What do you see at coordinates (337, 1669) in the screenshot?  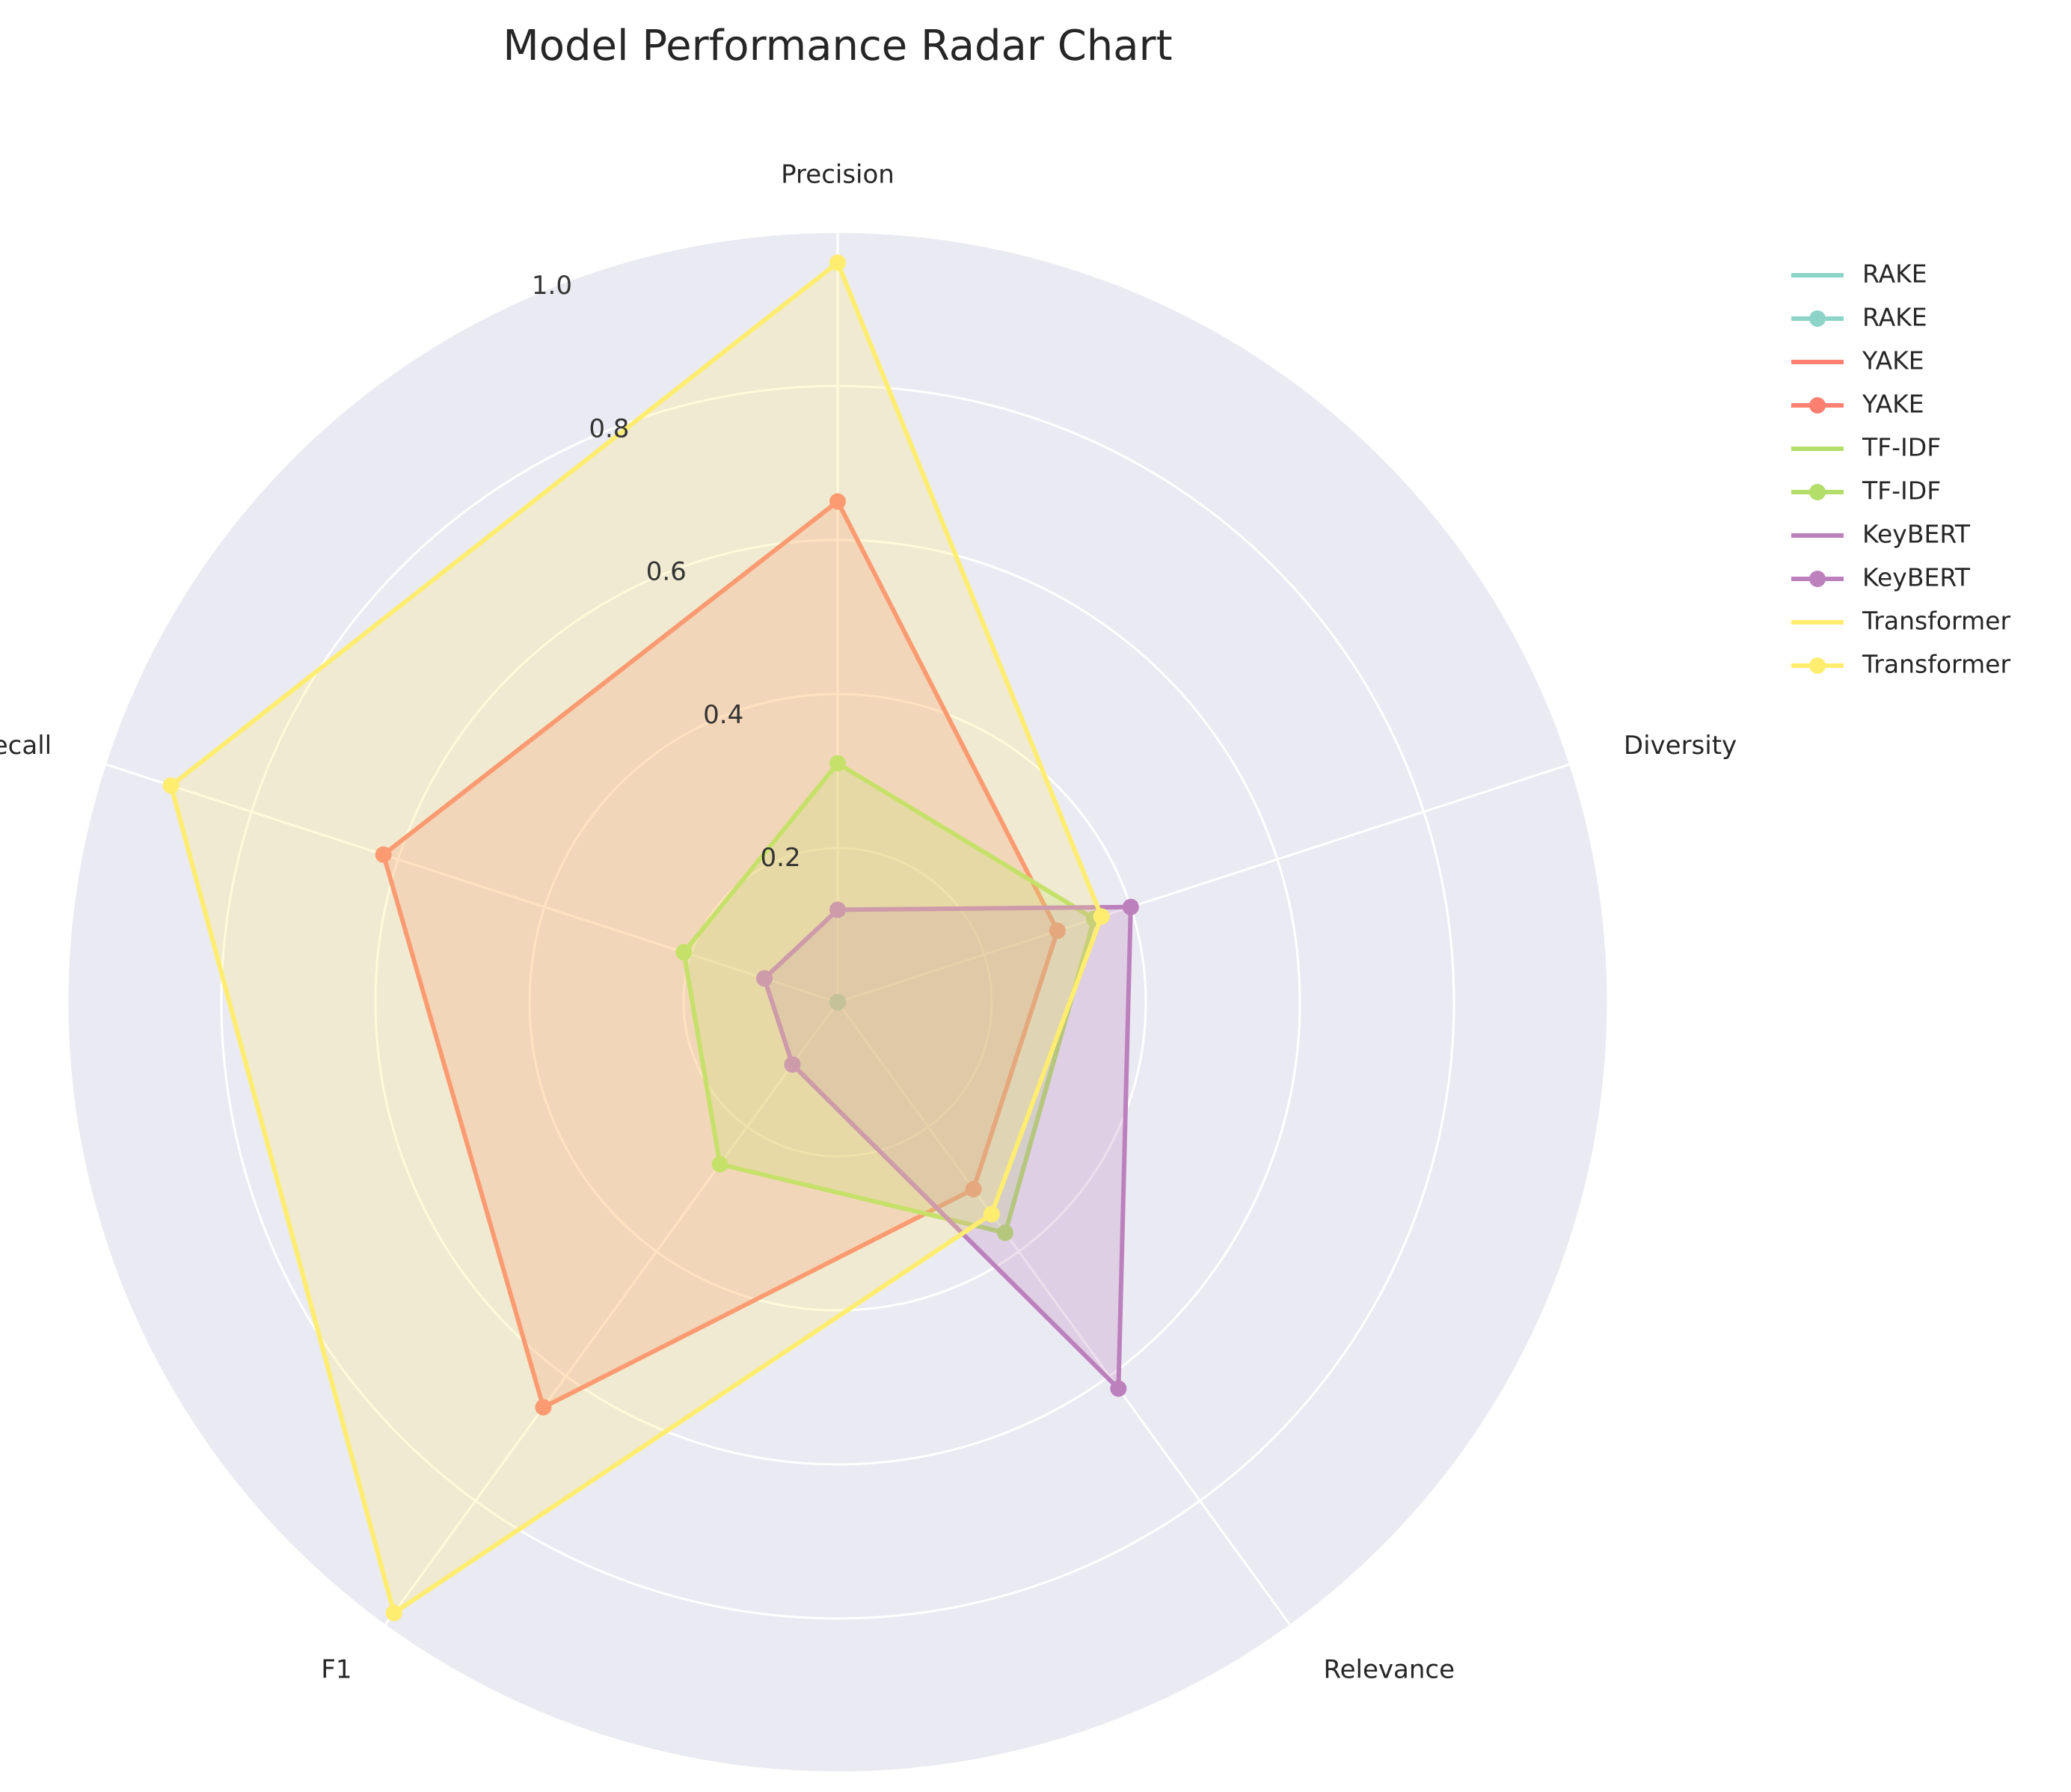 I see `axis-label-f1: F1` at bounding box center [337, 1669].